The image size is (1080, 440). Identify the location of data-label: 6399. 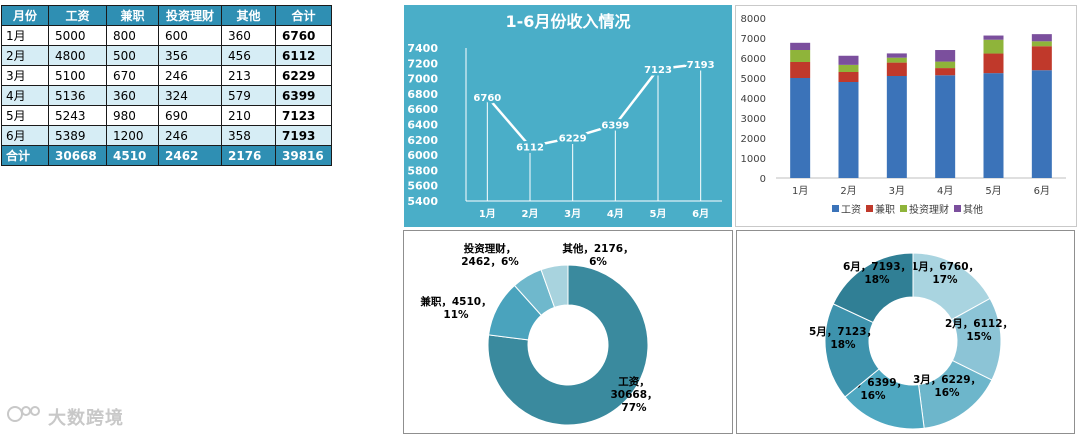
(615, 126).